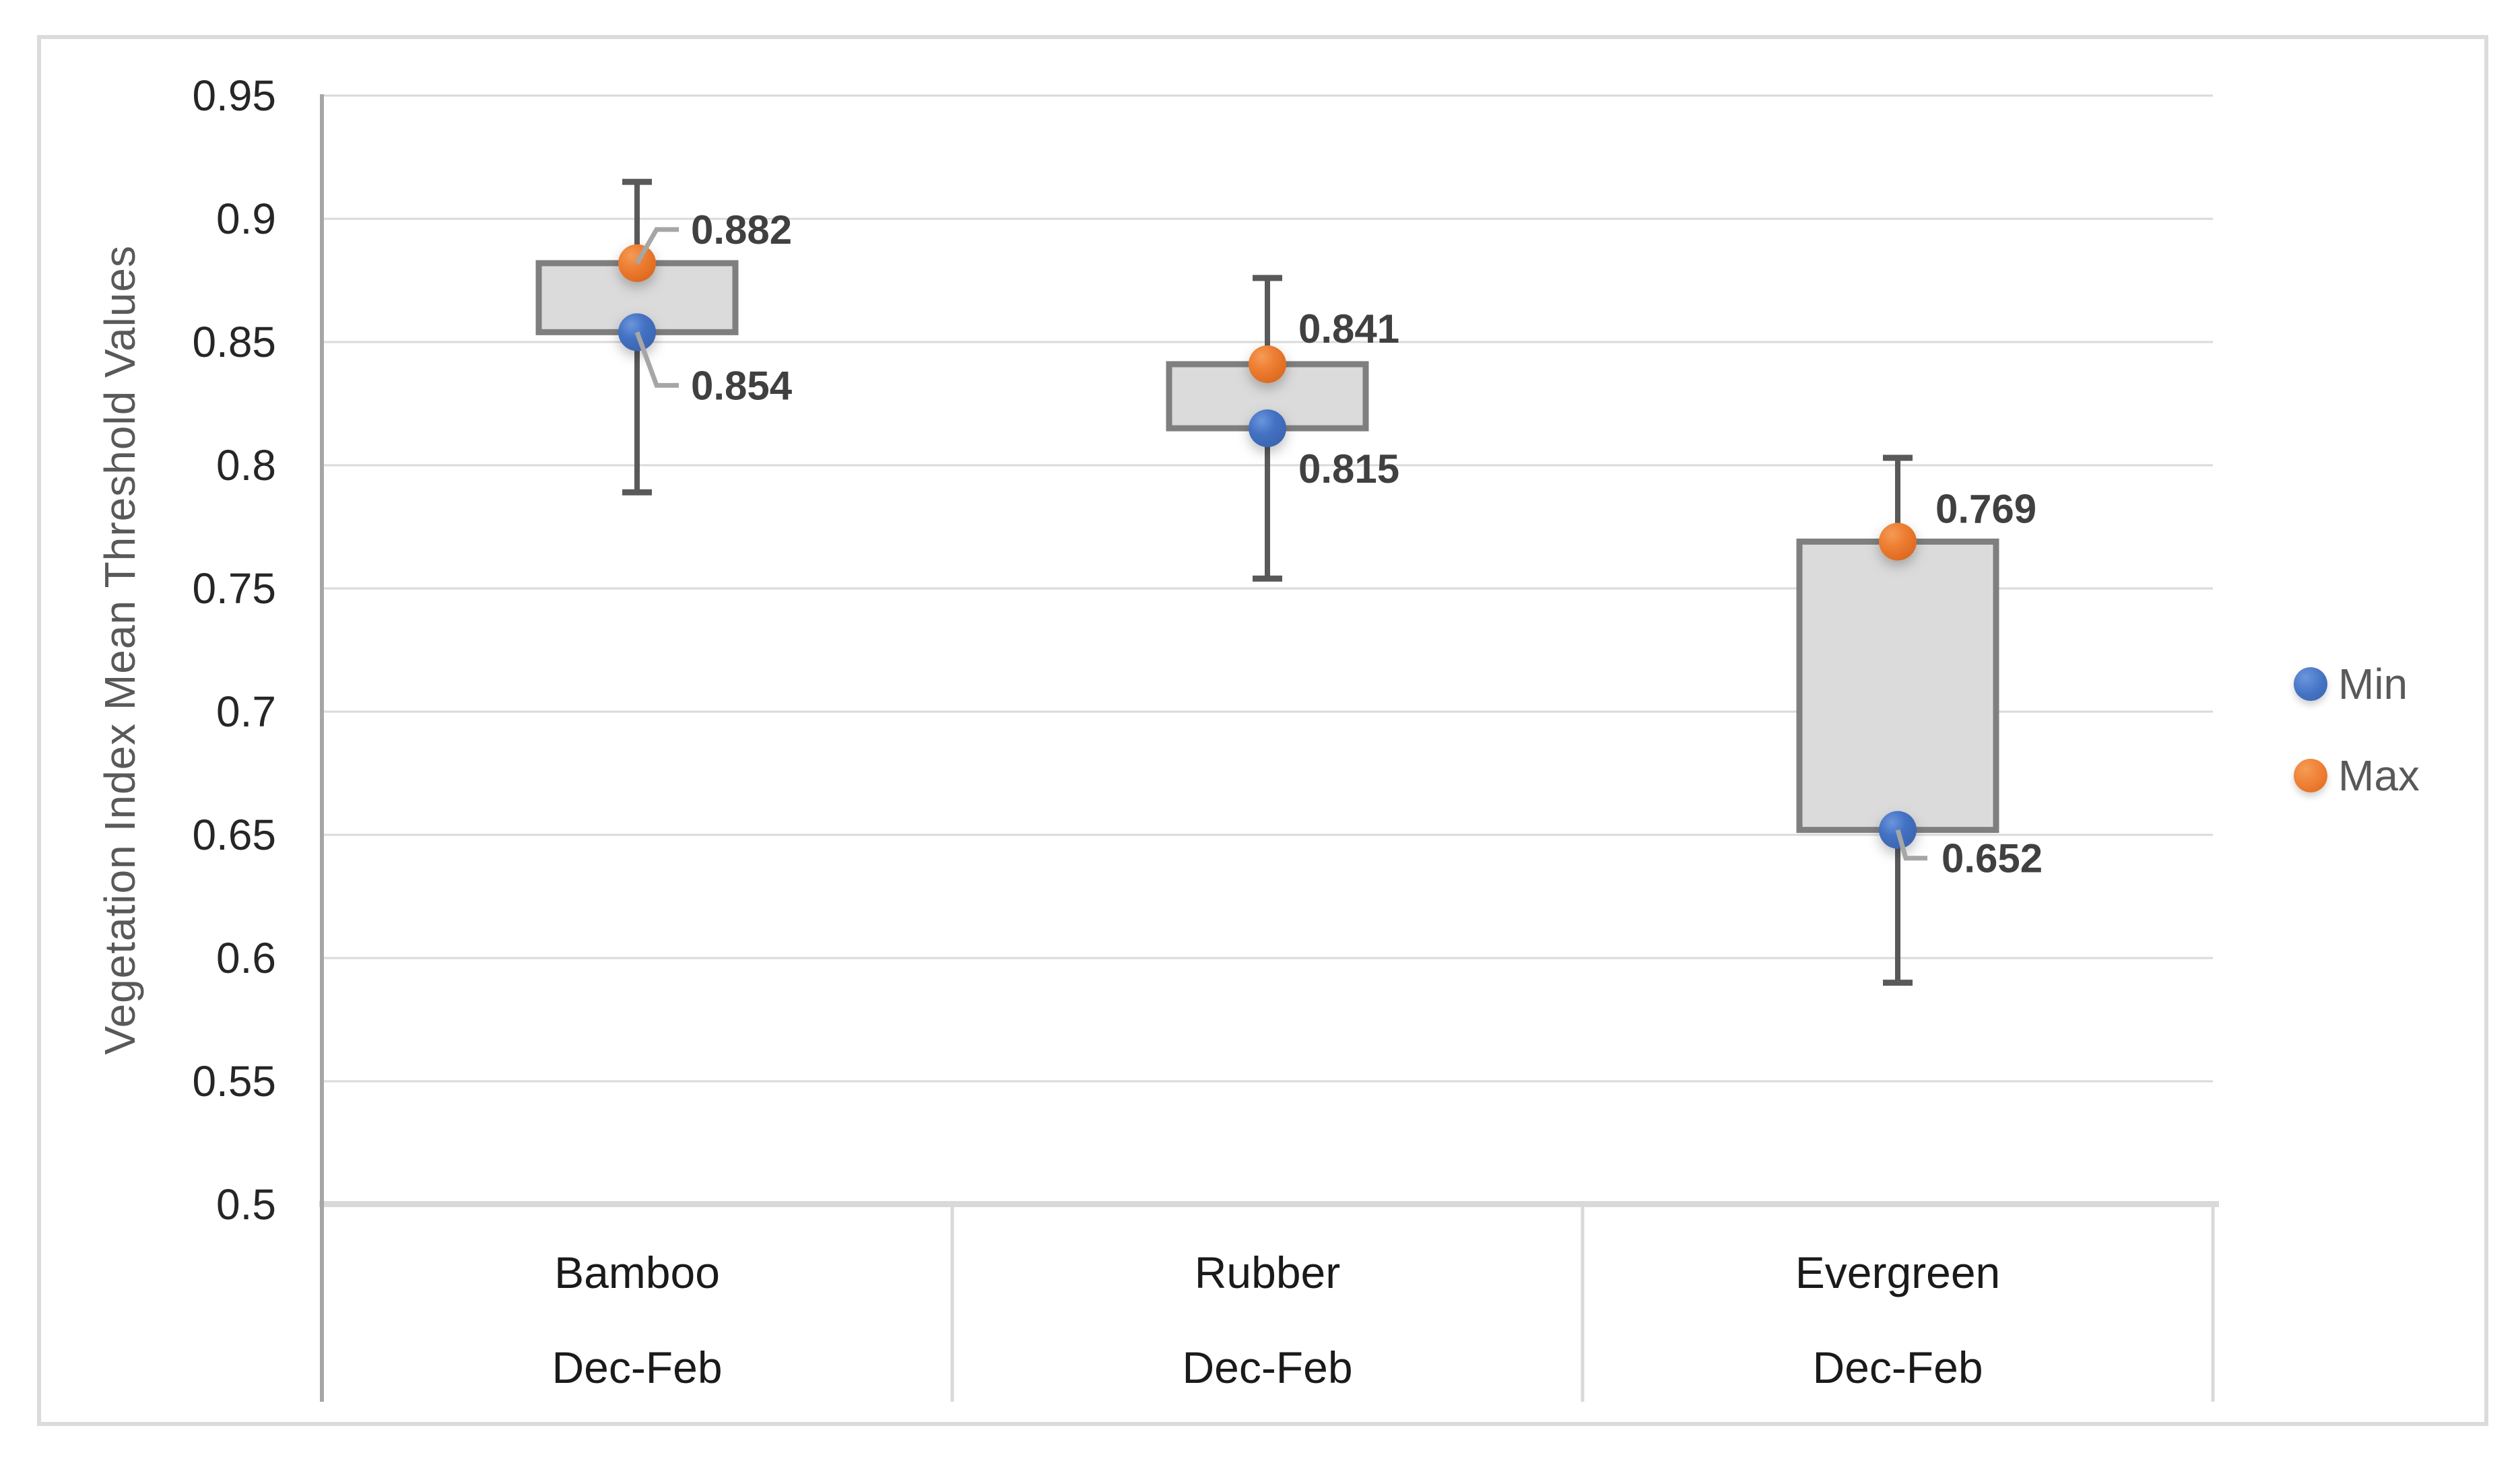 The image size is (2520, 1463). What do you see at coordinates (742, 385) in the screenshot?
I see `min-data-label: 0.854` at bounding box center [742, 385].